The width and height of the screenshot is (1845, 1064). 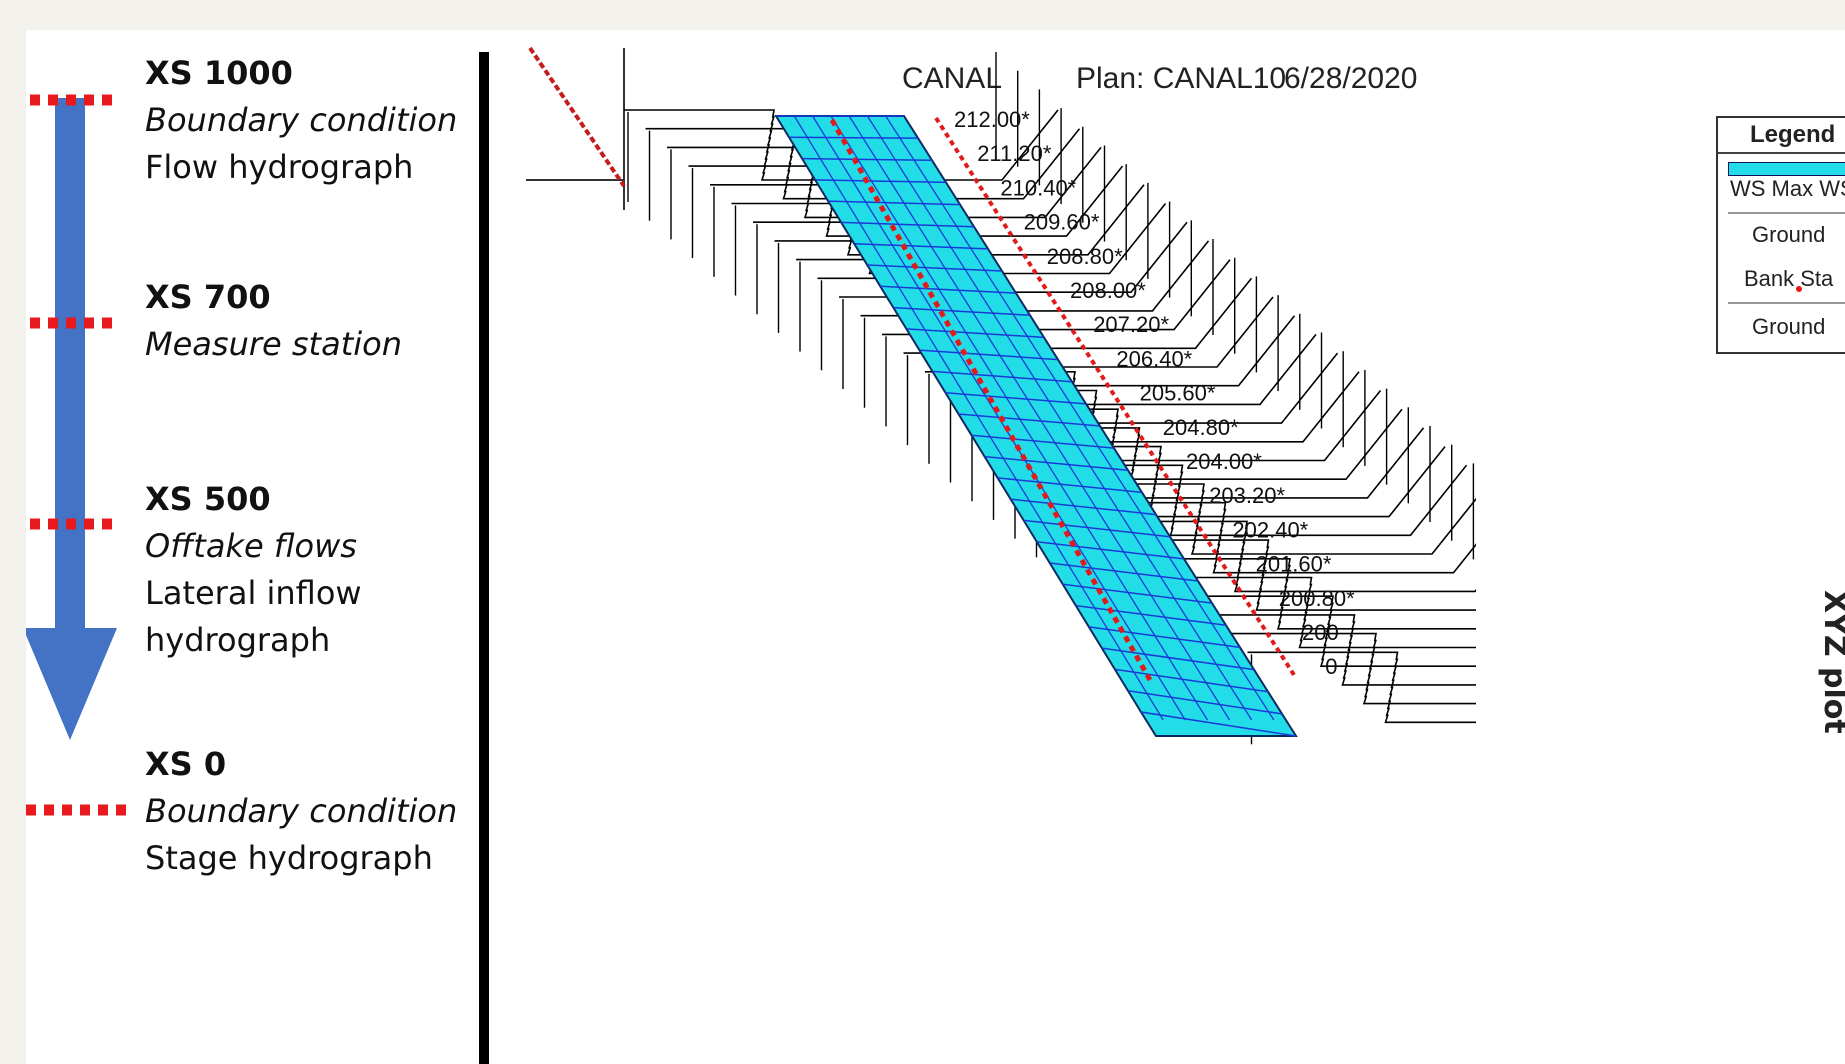 I want to click on station-label: 204.00*, so click(x=1224, y=461).